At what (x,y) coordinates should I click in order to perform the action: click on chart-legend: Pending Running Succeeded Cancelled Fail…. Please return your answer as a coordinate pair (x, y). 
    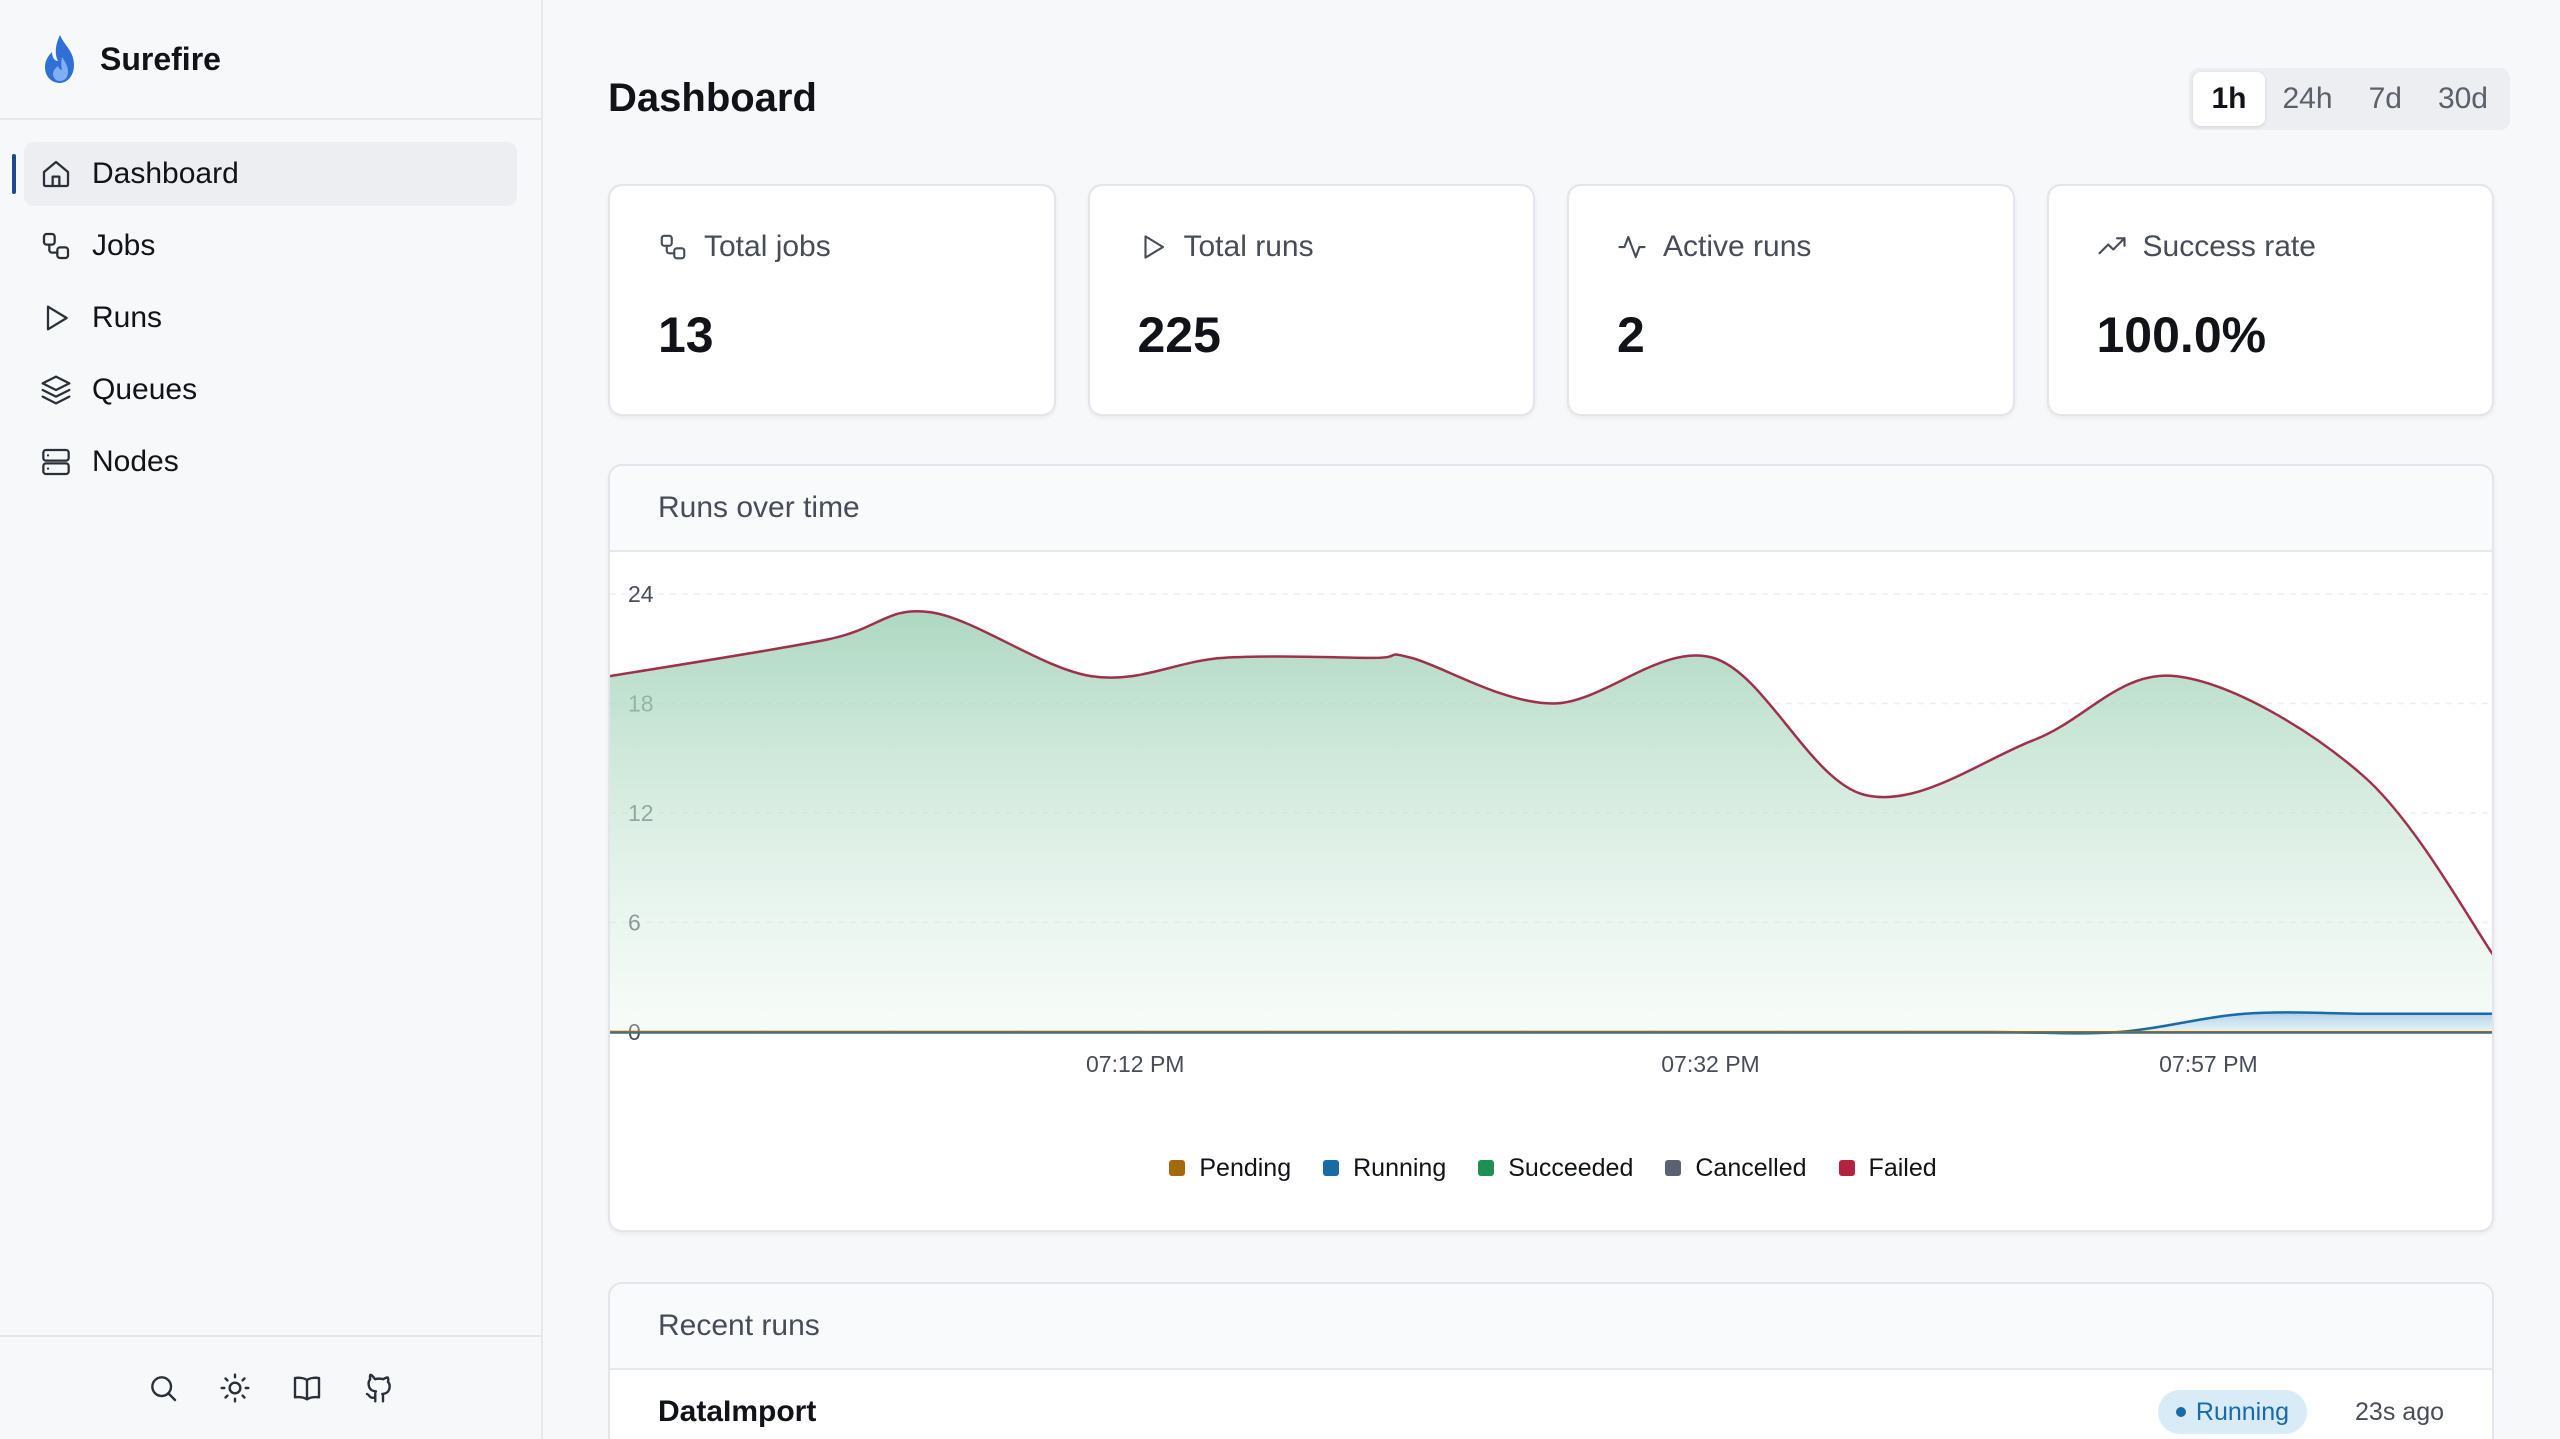
    Looking at the image, I should click on (1551, 1168).